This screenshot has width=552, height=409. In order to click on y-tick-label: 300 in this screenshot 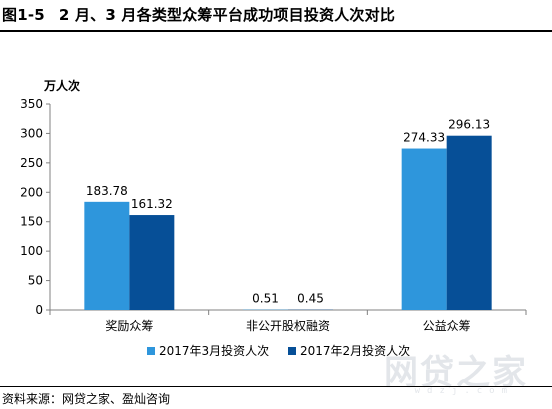, I will do `click(31, 133)`.